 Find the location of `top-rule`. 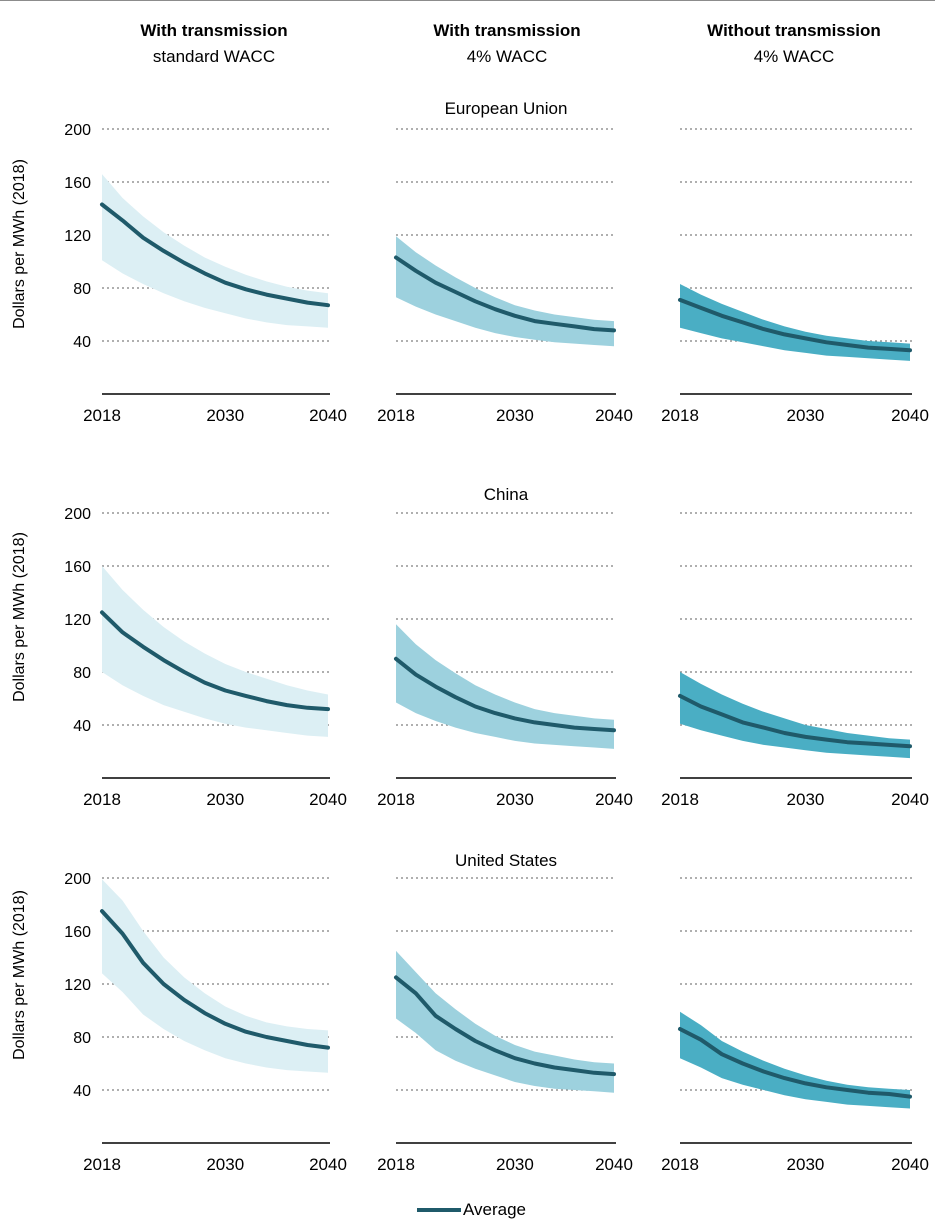

top-rule is located at coordinates (467, 0).